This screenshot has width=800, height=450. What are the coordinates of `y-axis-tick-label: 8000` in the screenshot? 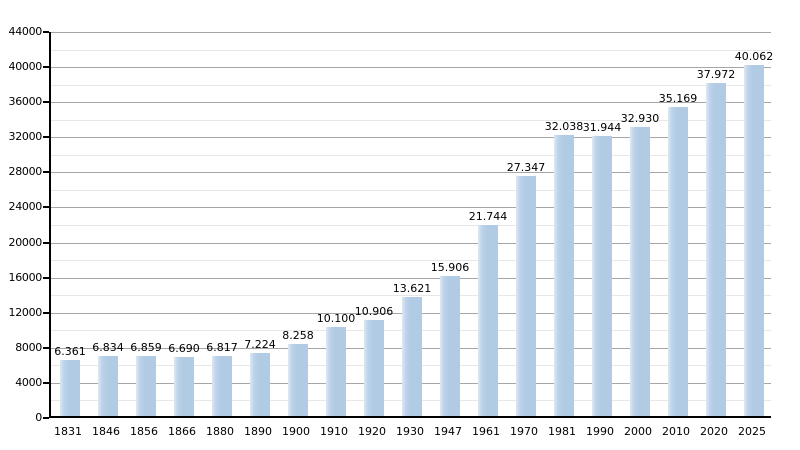 It's located at (28, 347).